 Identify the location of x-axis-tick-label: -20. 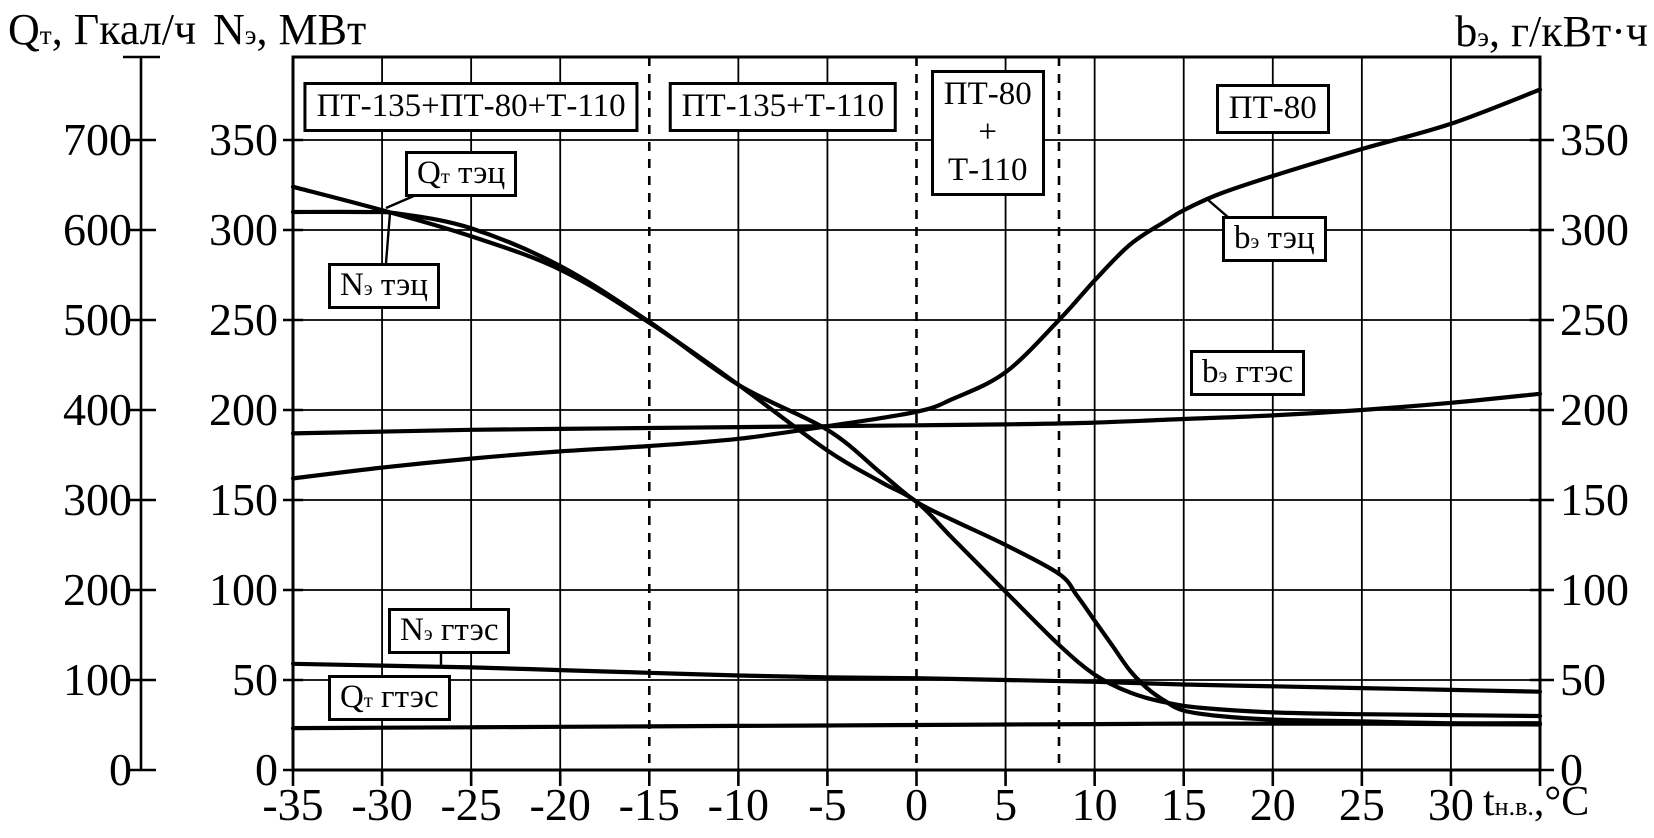
(560, 804).